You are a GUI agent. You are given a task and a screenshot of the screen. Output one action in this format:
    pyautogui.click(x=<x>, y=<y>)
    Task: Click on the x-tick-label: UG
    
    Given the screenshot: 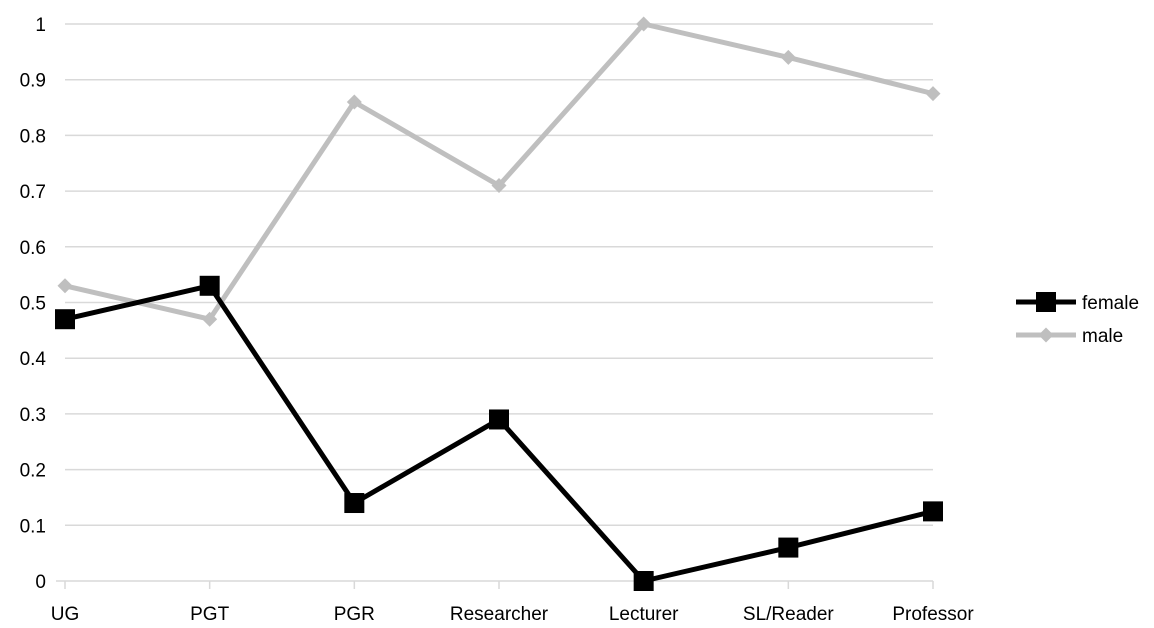 What is the action you would take?
    pyautogui.click(x=65, y=613)
    